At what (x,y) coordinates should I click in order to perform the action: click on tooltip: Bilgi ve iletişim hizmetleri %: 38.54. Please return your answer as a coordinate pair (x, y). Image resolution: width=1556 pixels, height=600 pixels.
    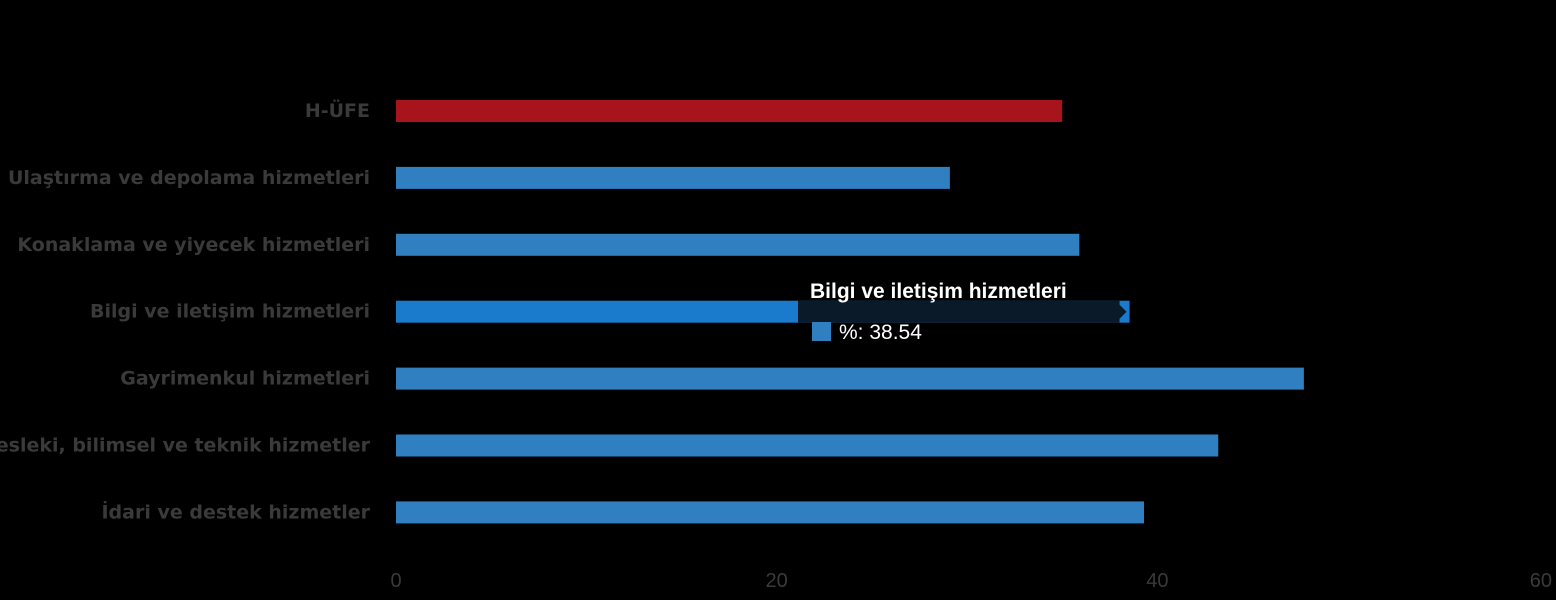
    Looking at the image, I should click on (962, 312).